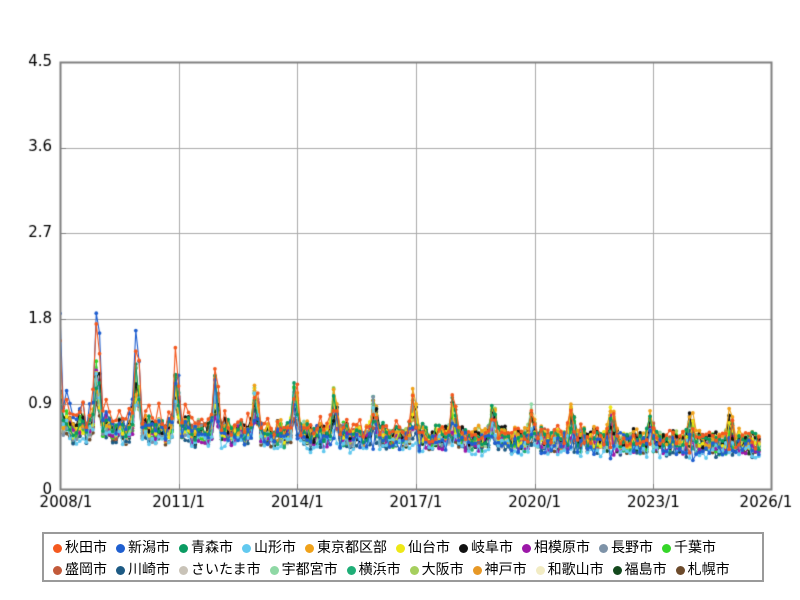 The image size is (800, 600). I want to click on legend-item-label: 札幌市, so click(708, 570).